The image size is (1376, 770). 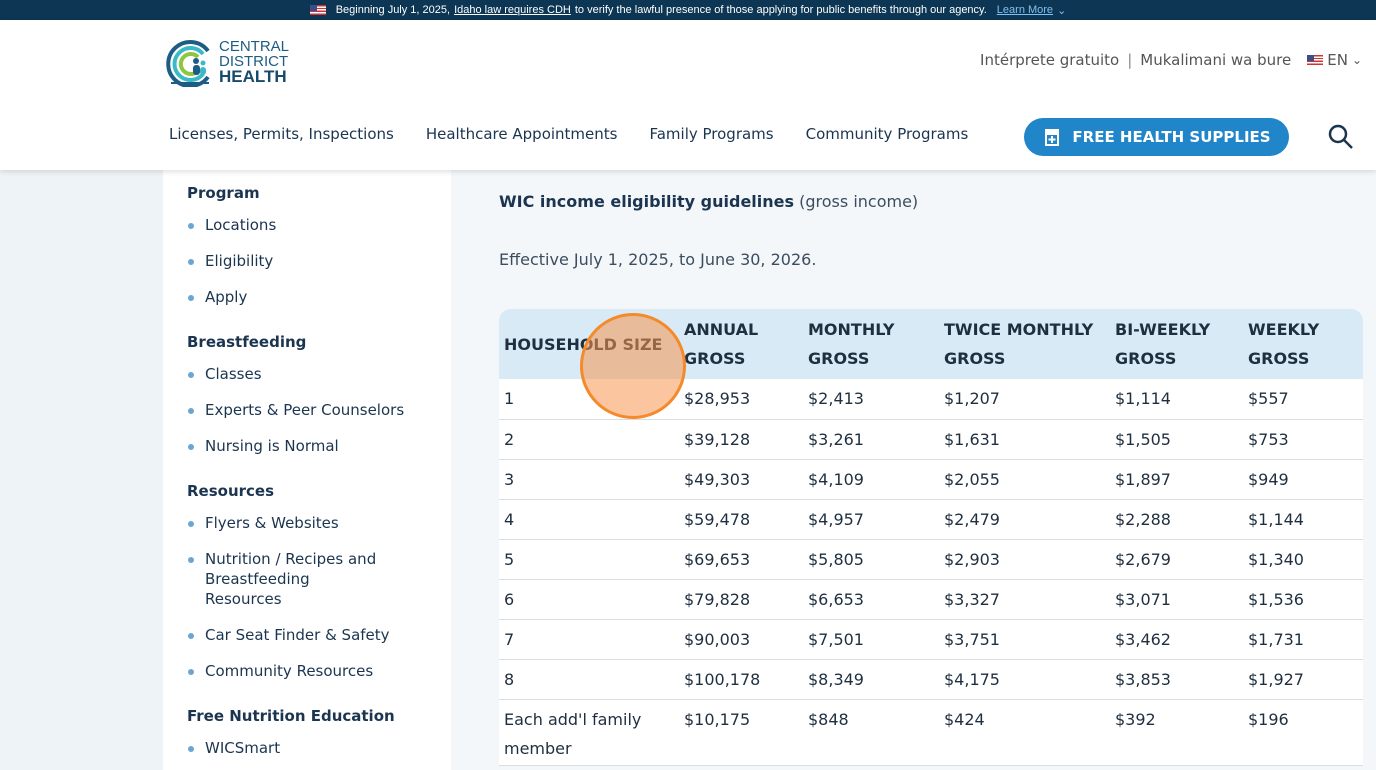 What do you see at coordinates (1024, 732) in the screenshot?
I see `table-cell: $424` at bounding box center [1024, 732].